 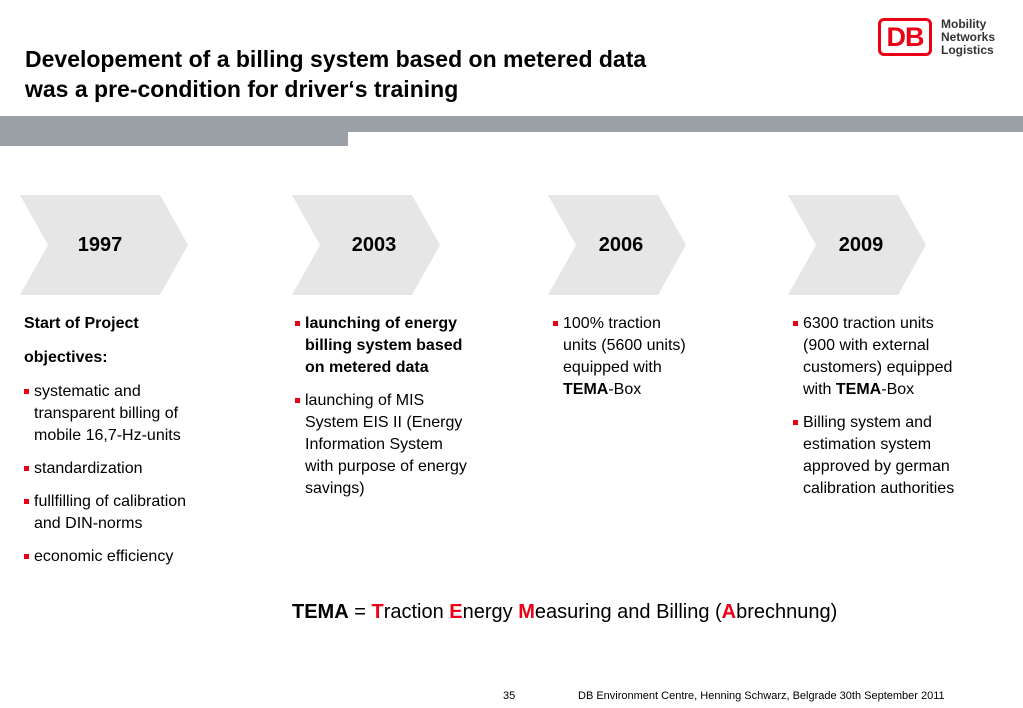 I want to click on logo-line-mobility: Mobility, so click(x=964, y=24).